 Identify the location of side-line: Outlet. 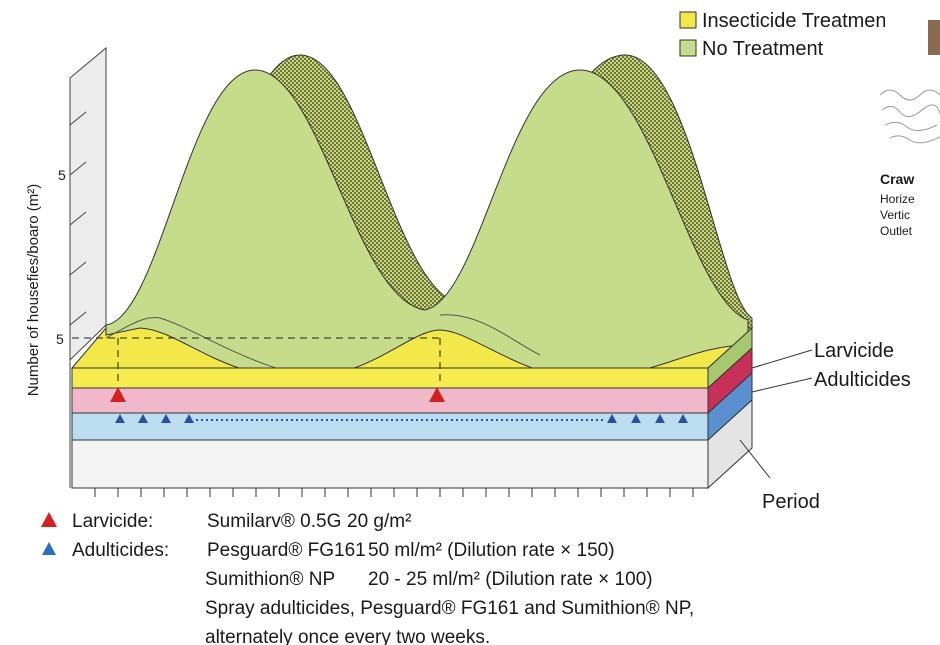
(896, 231).